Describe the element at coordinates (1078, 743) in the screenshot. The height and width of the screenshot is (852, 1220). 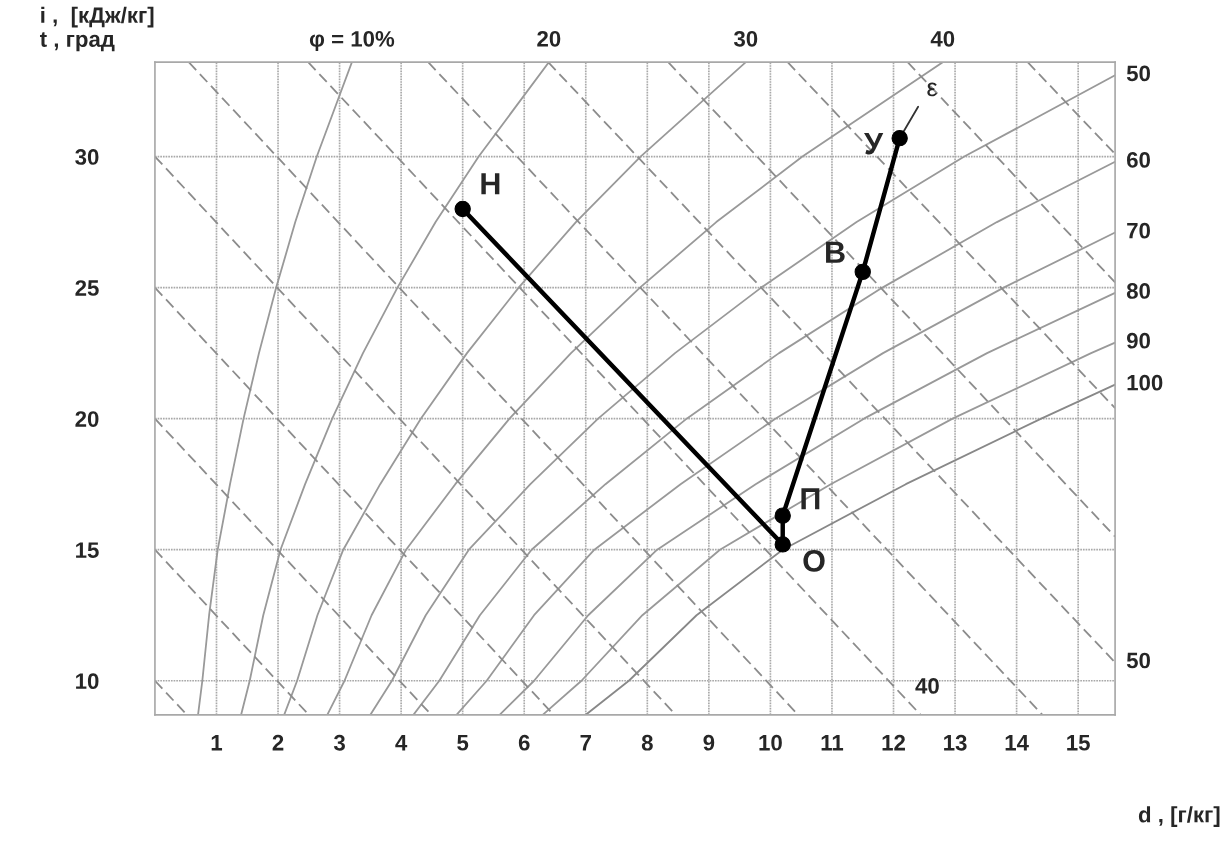
I see `x-tick-label: 15` at that location.